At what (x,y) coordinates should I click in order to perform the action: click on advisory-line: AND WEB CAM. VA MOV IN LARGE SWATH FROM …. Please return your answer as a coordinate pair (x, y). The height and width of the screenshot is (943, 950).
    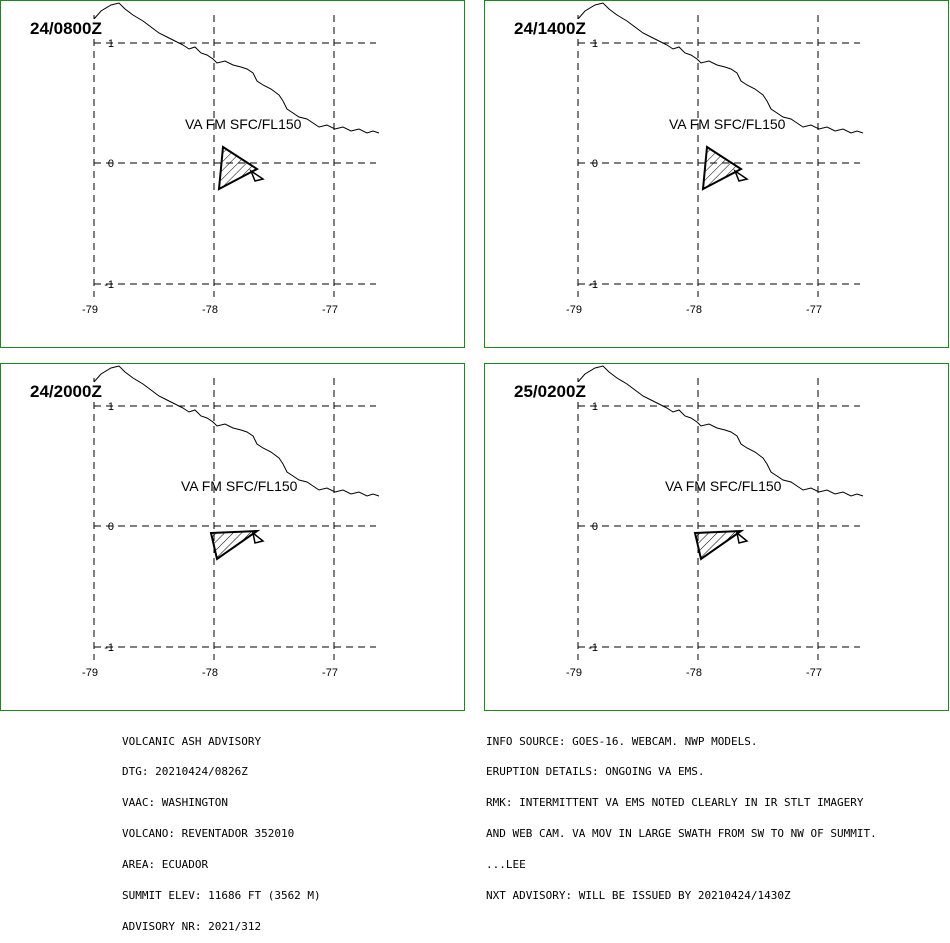
    Looking at the image, I should click on (681, 834).